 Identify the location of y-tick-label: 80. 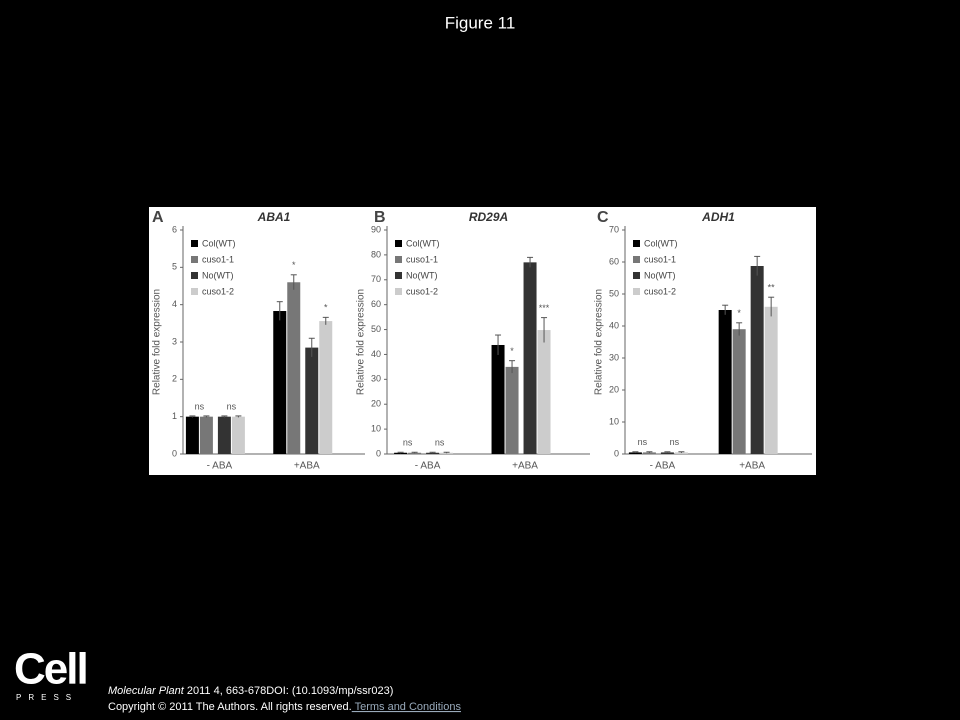
(376, 254).